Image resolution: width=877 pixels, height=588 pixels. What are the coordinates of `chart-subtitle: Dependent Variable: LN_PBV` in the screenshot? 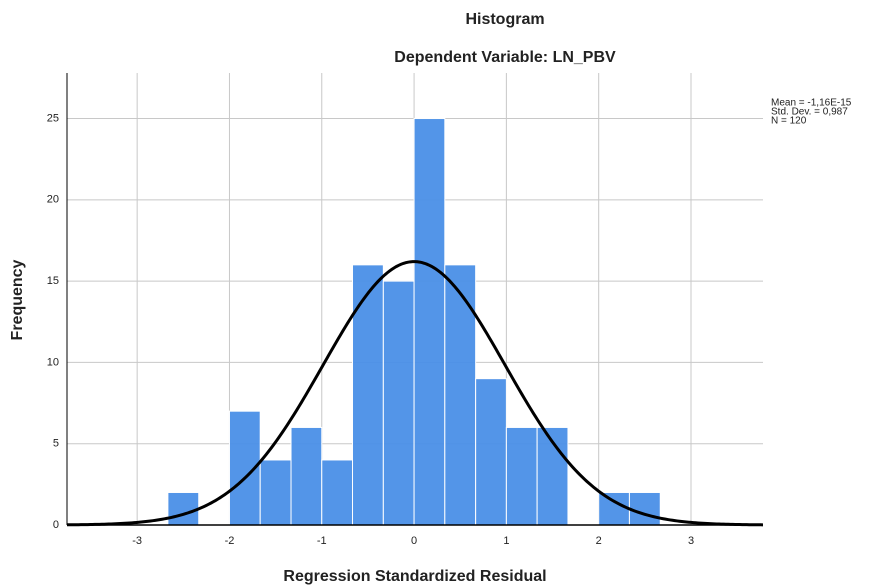 It's located at (505, 57).